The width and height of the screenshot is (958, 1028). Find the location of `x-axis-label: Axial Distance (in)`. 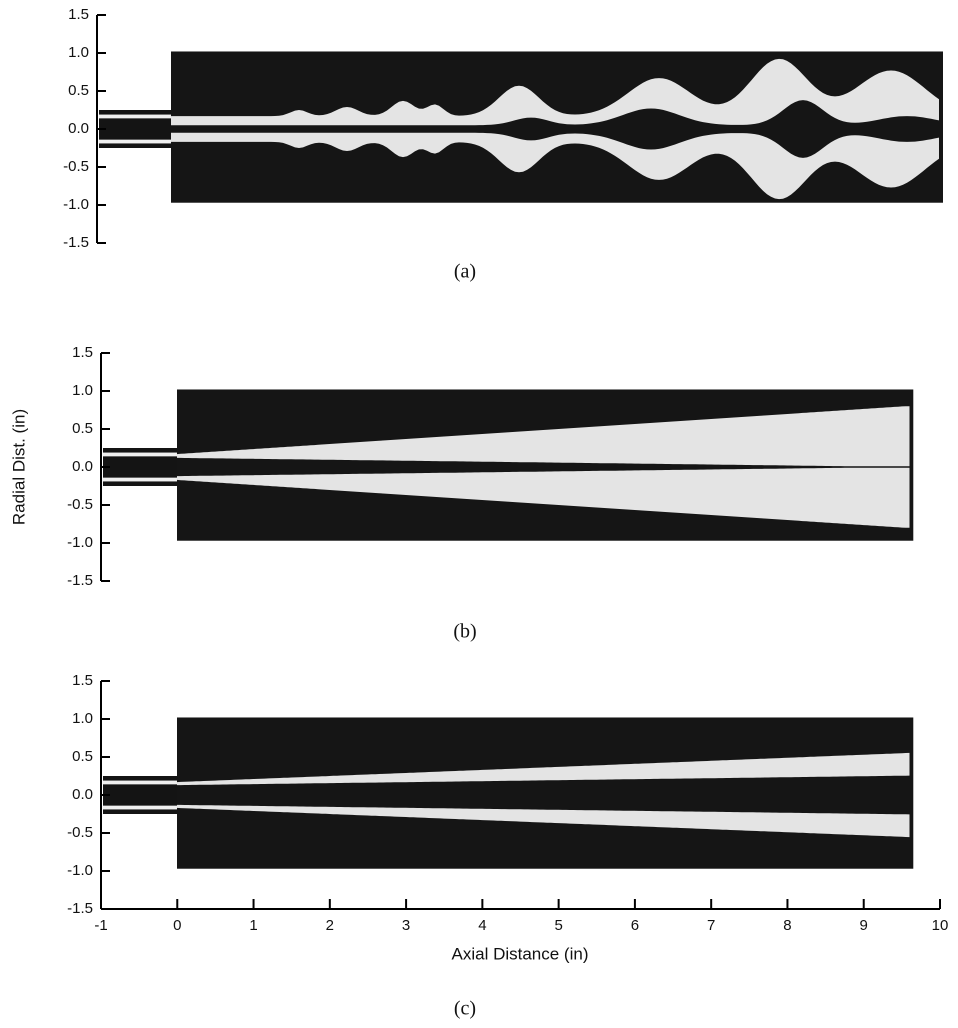

x-axis-label: Axial Distance (in) is located at coordinates (520, 953).